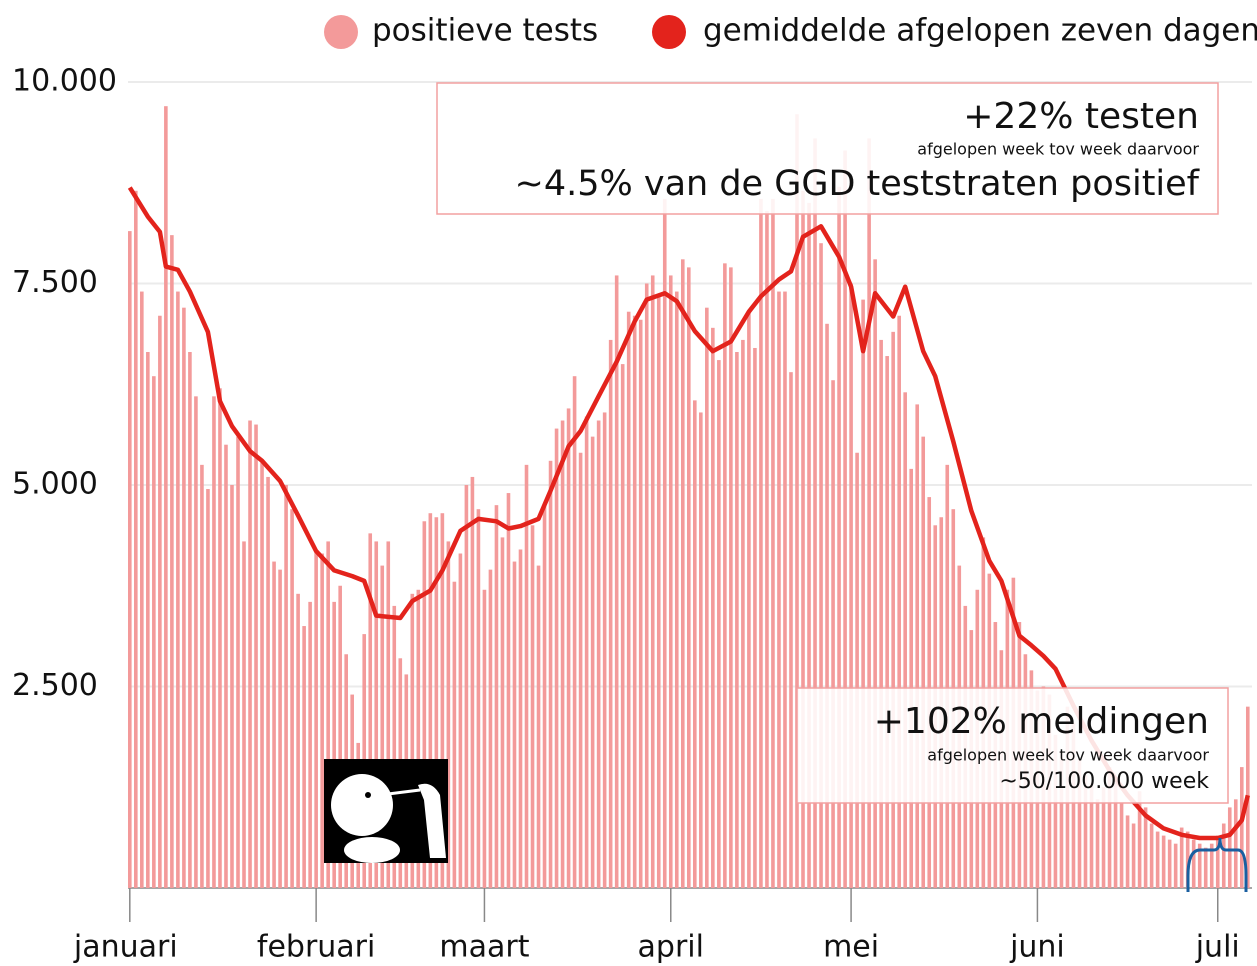  I want to click on annotation-text: ~50/100.000 week, so click(1104, 781).